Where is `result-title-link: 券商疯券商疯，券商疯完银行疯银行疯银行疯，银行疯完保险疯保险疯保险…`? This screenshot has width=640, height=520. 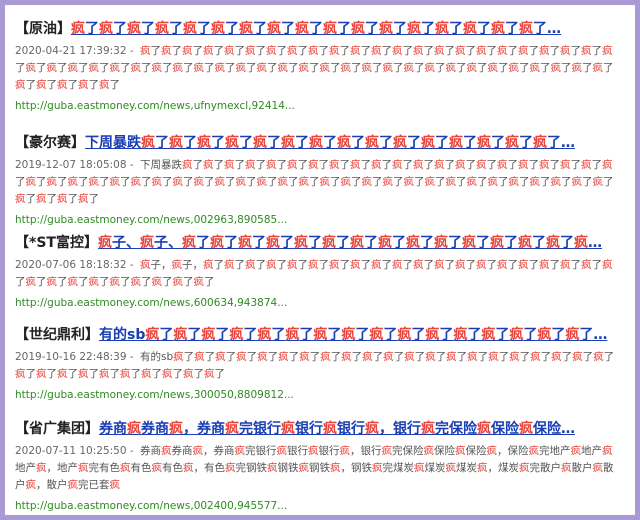 result-title-link: 券商疯券商疯，券商疯完银行疯银行疯银行疯，银行疯完保险疯保险疯保险… is located at coordinates (337, 429).